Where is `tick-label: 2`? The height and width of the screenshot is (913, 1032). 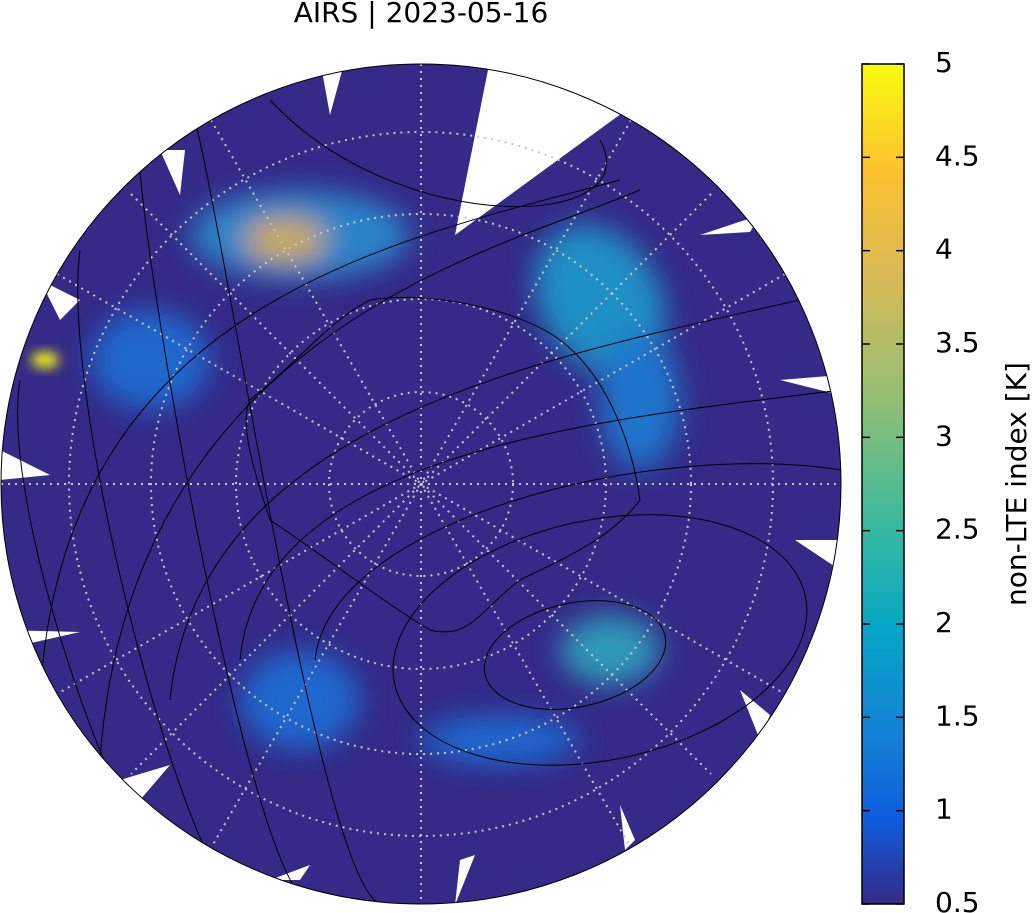 tick-label: 2 is located at coordinates (944, 622).